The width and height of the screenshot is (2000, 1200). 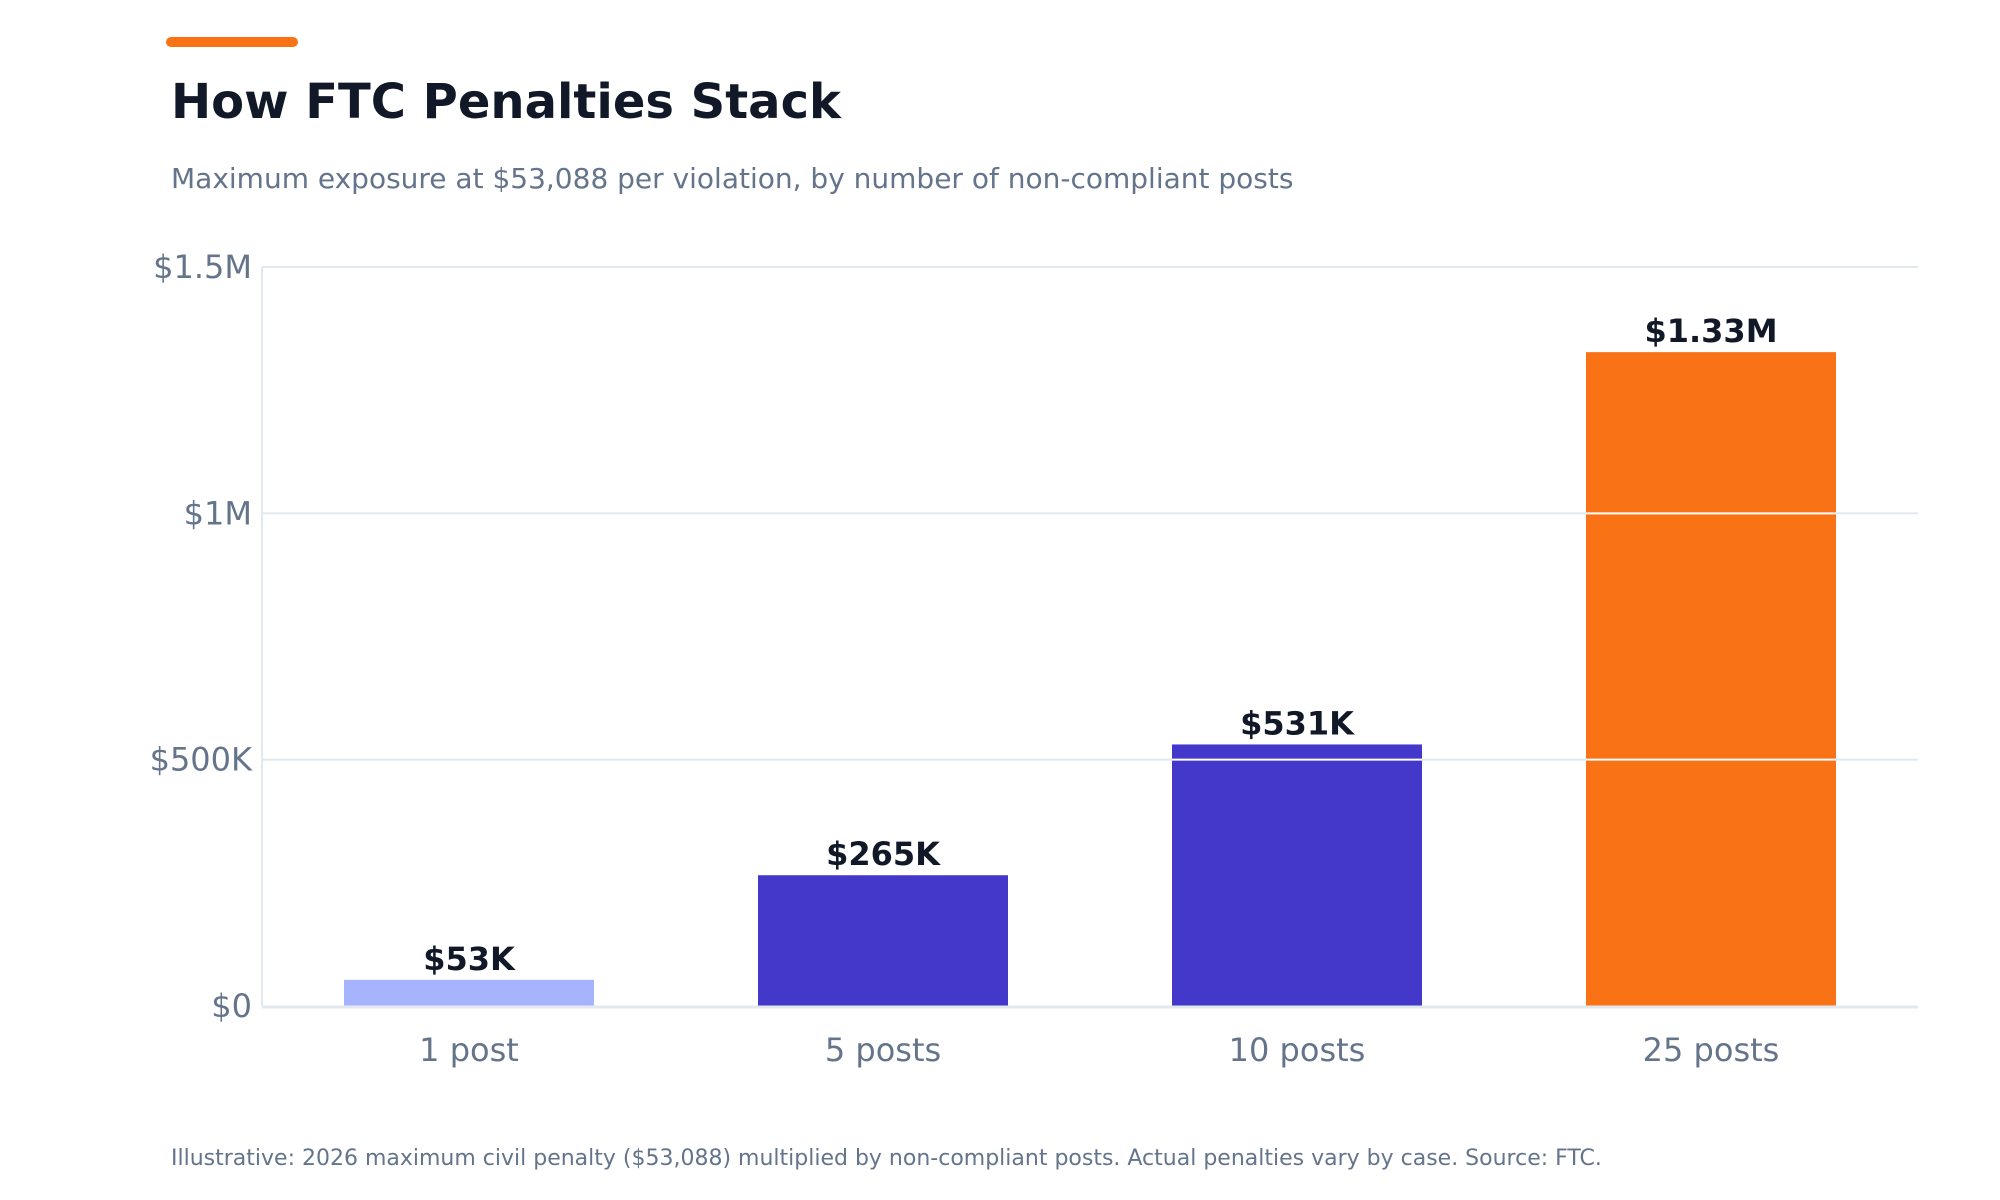 What do you see at coordinates (506, 102) in the screenshot?
I see `chart-title: How FTC Penalties Stack` at bounding box center [506, 102].